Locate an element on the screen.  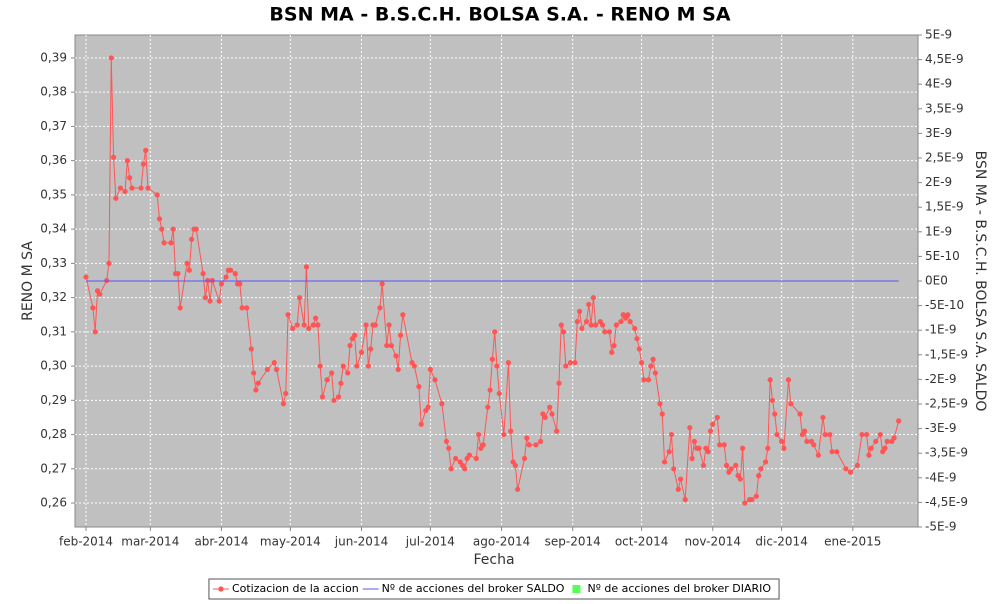
legend-label: Cotizacion de la accion is located at coordinates (295, 588).